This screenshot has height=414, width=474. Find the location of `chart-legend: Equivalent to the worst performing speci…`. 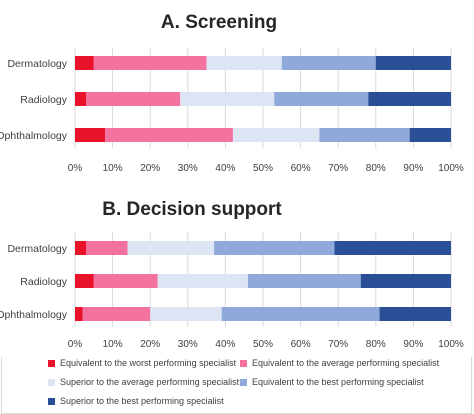

chart-legend: Equivalent to the worst performing speci… is located at coordinates (237, 385).